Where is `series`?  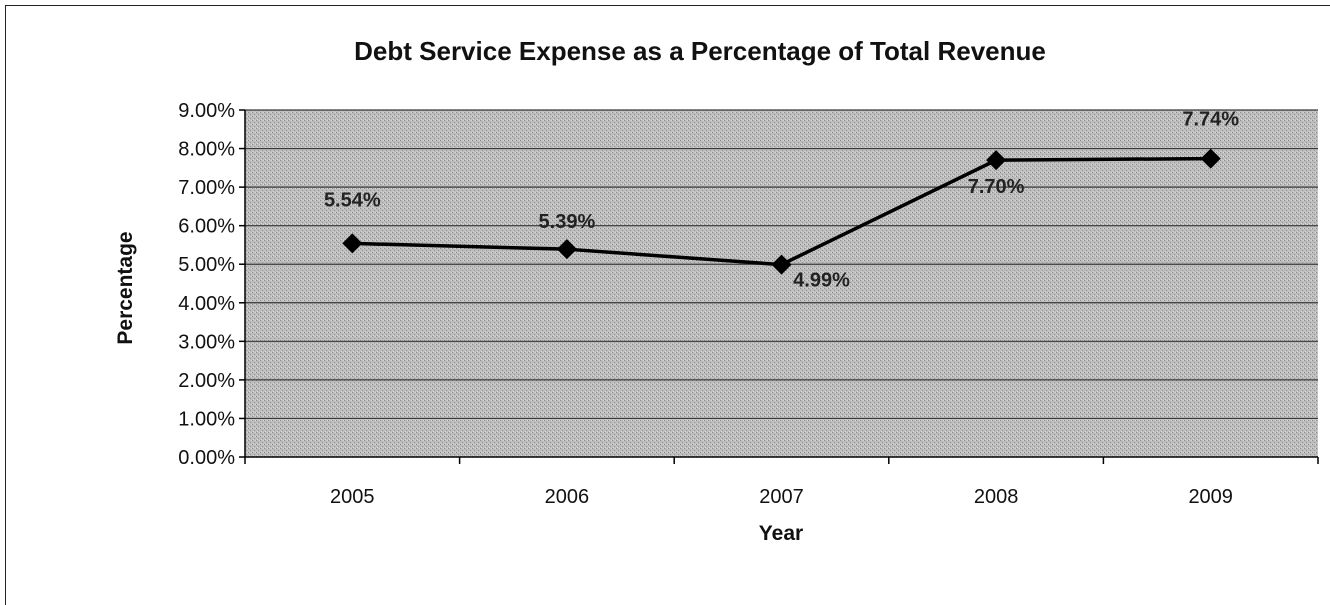
series is located at coordinates (781, 211).